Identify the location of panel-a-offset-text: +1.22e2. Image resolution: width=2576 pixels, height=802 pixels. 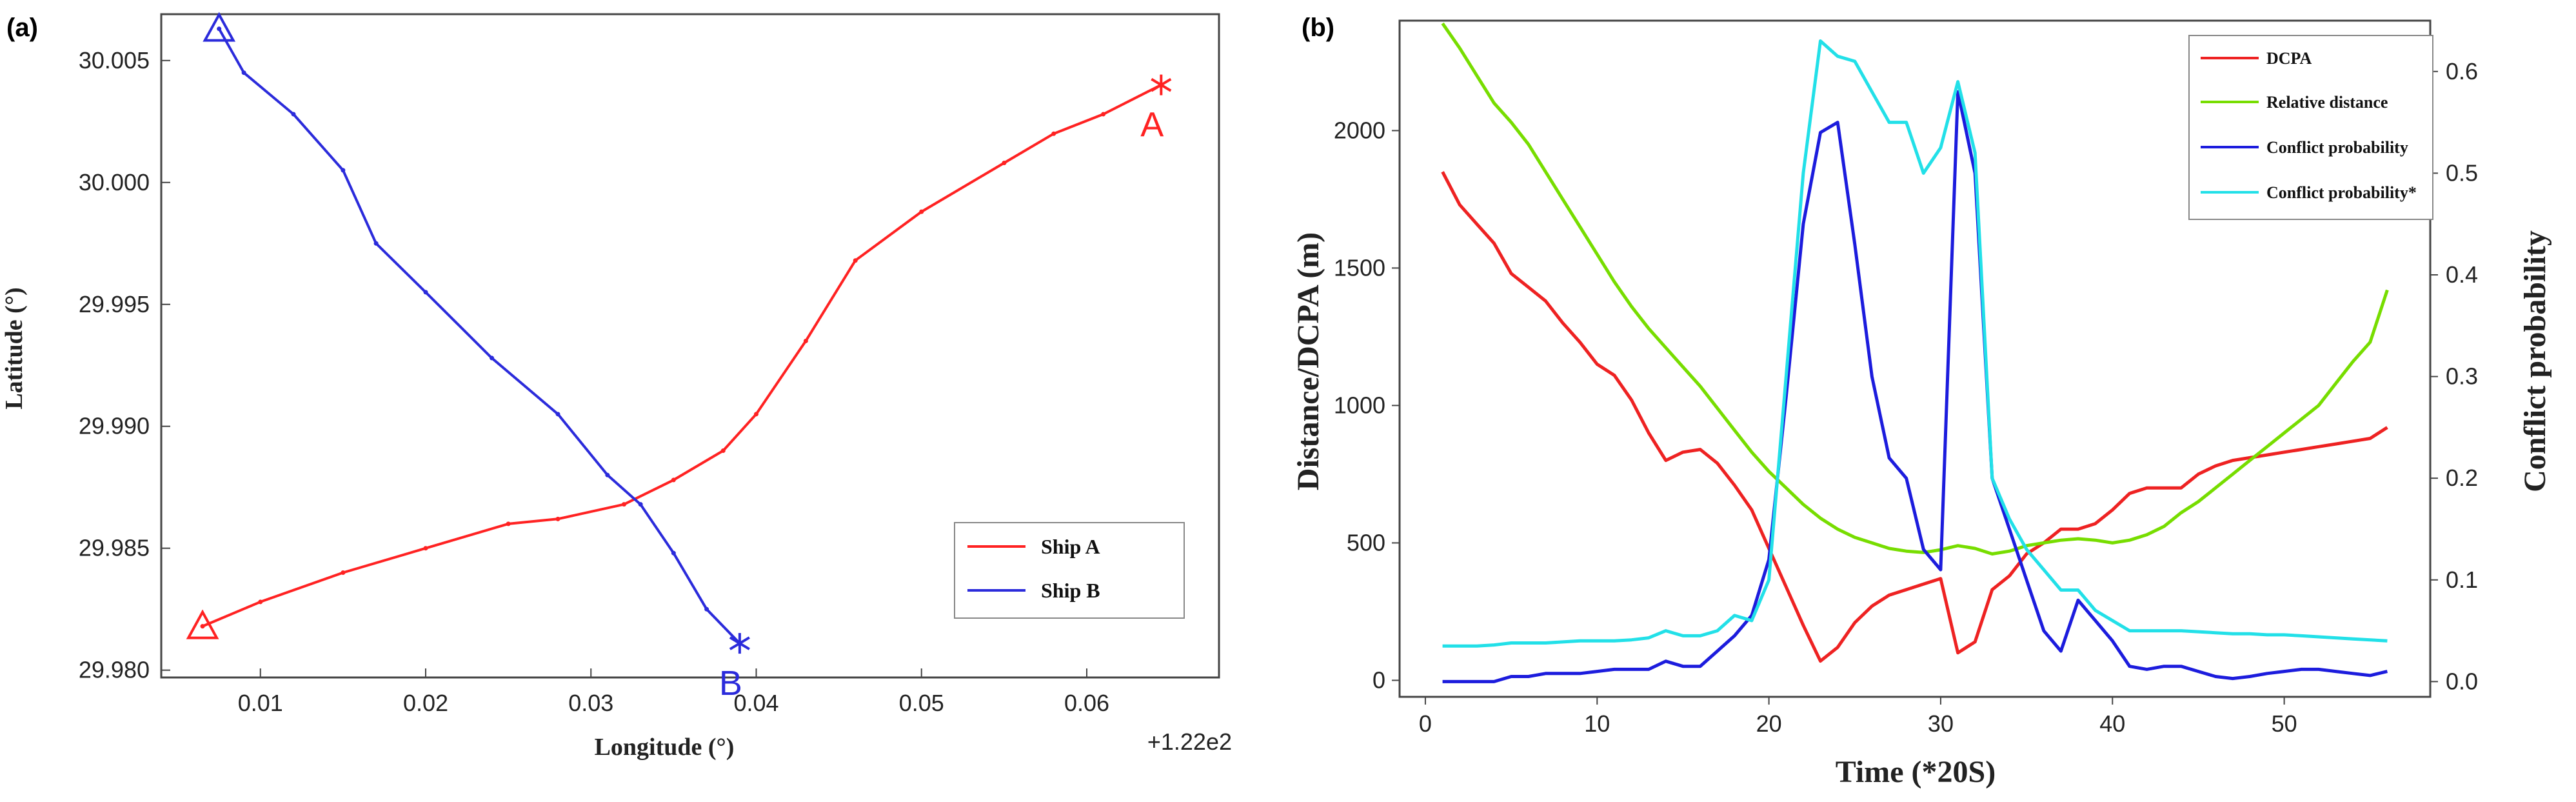
(1189, 741).